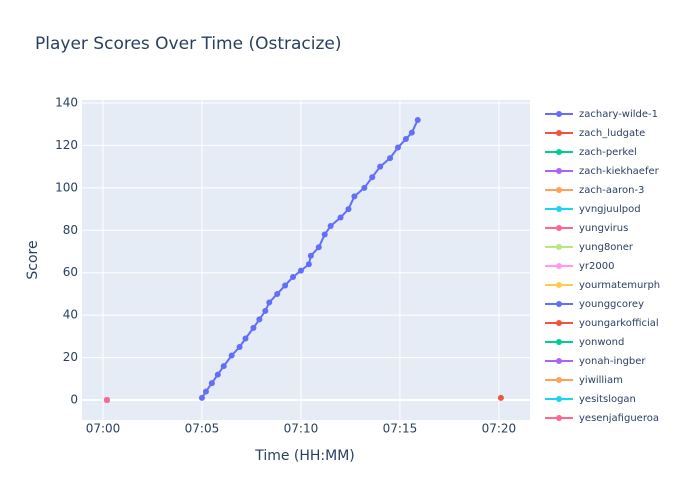  I want to click on x-tick-label: 07:00, so click(103, 429).